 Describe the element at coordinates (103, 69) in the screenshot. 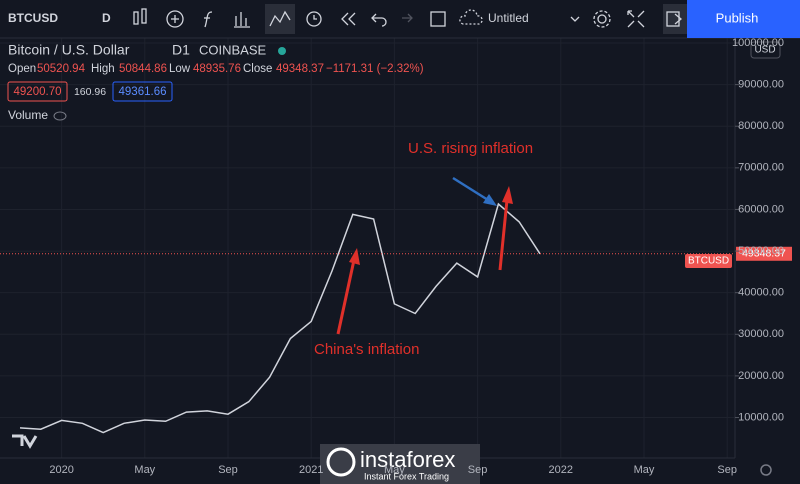

I see `high-label: High` at that location.